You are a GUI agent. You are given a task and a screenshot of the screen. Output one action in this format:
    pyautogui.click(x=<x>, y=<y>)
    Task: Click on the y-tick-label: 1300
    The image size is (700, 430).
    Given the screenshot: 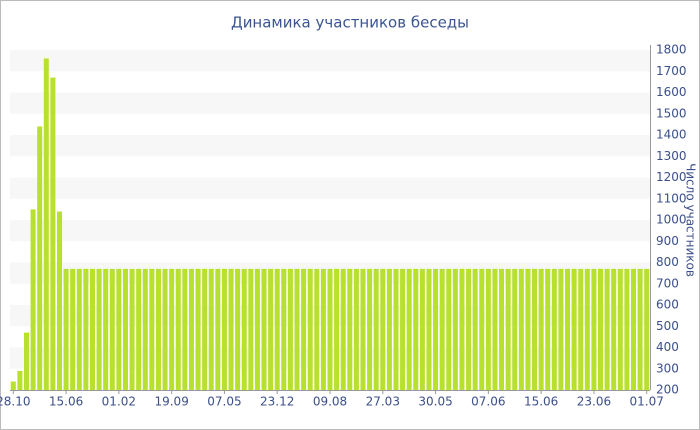 What is the action you would take?
    pyautogui.click(x=671, y=156)
    